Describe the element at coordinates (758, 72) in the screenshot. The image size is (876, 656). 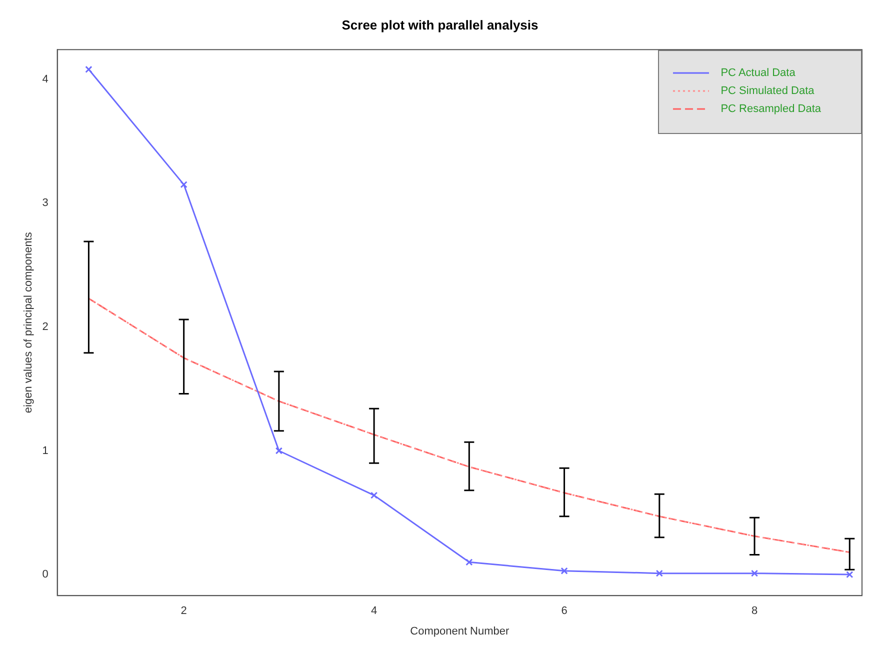
I see `legend-label: PC Actual Data` at that location.